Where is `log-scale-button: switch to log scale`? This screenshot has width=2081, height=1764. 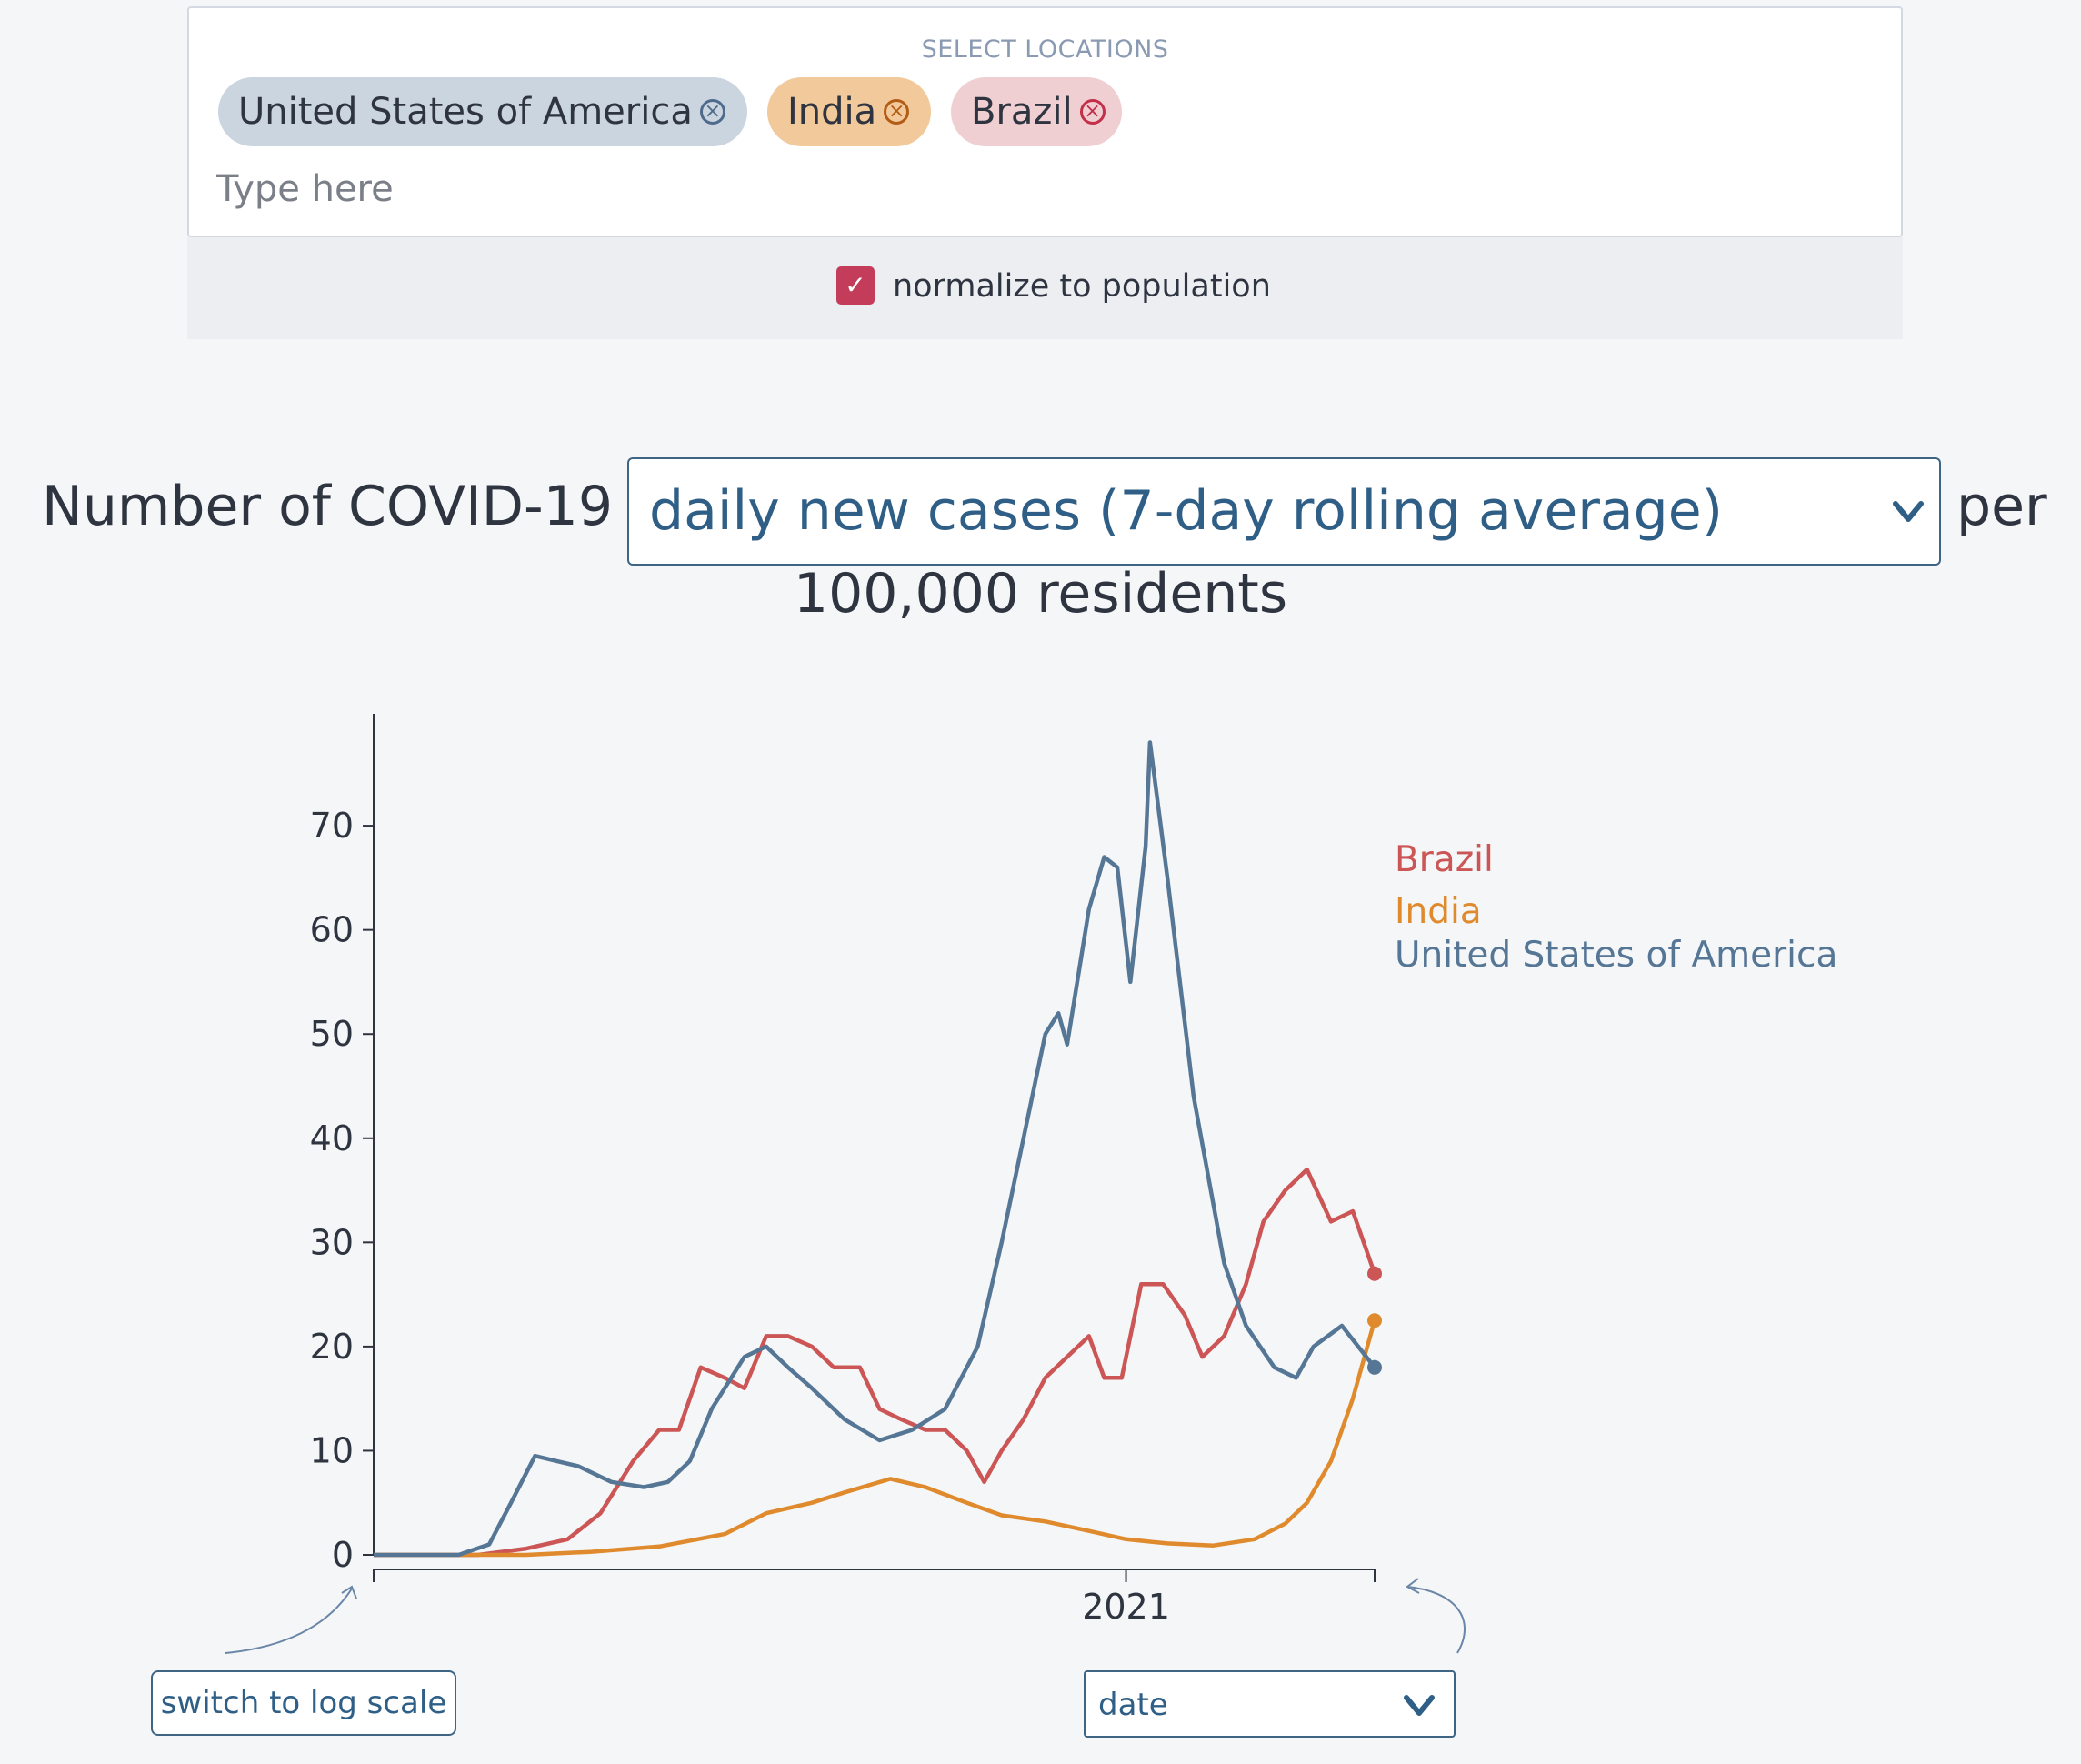 log-scale-button: switch to log scale is located at coordinates (304, 1703).